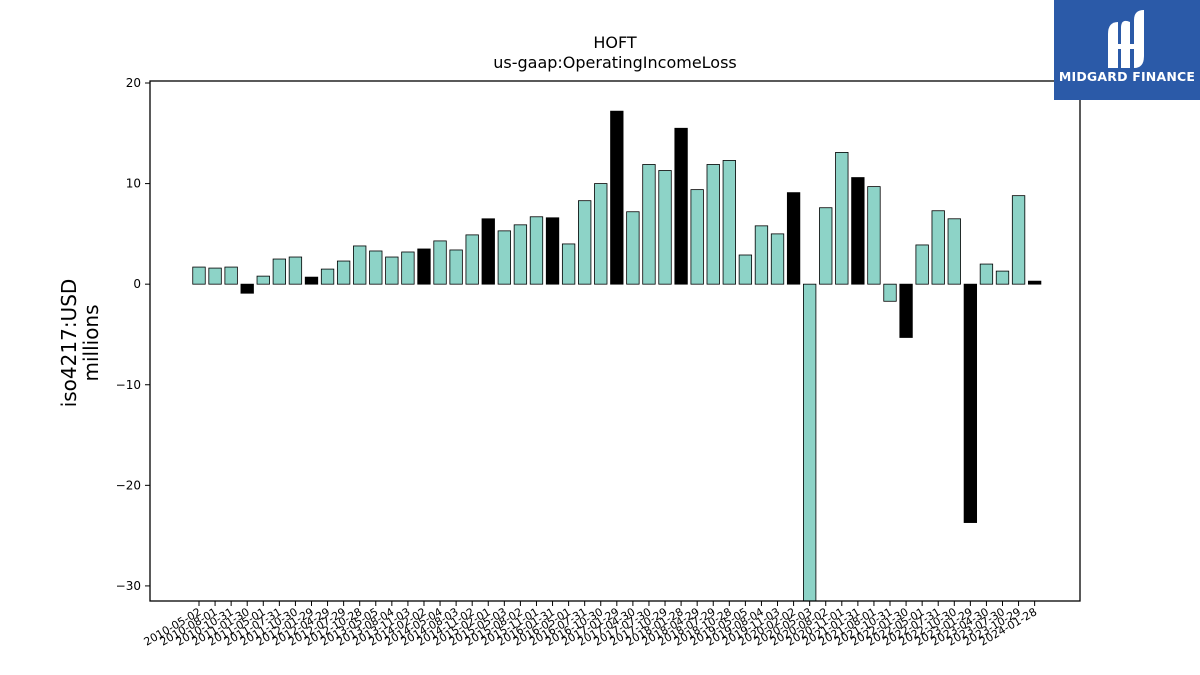  I want to click on logo-mark-icon, so click(1126, 39).